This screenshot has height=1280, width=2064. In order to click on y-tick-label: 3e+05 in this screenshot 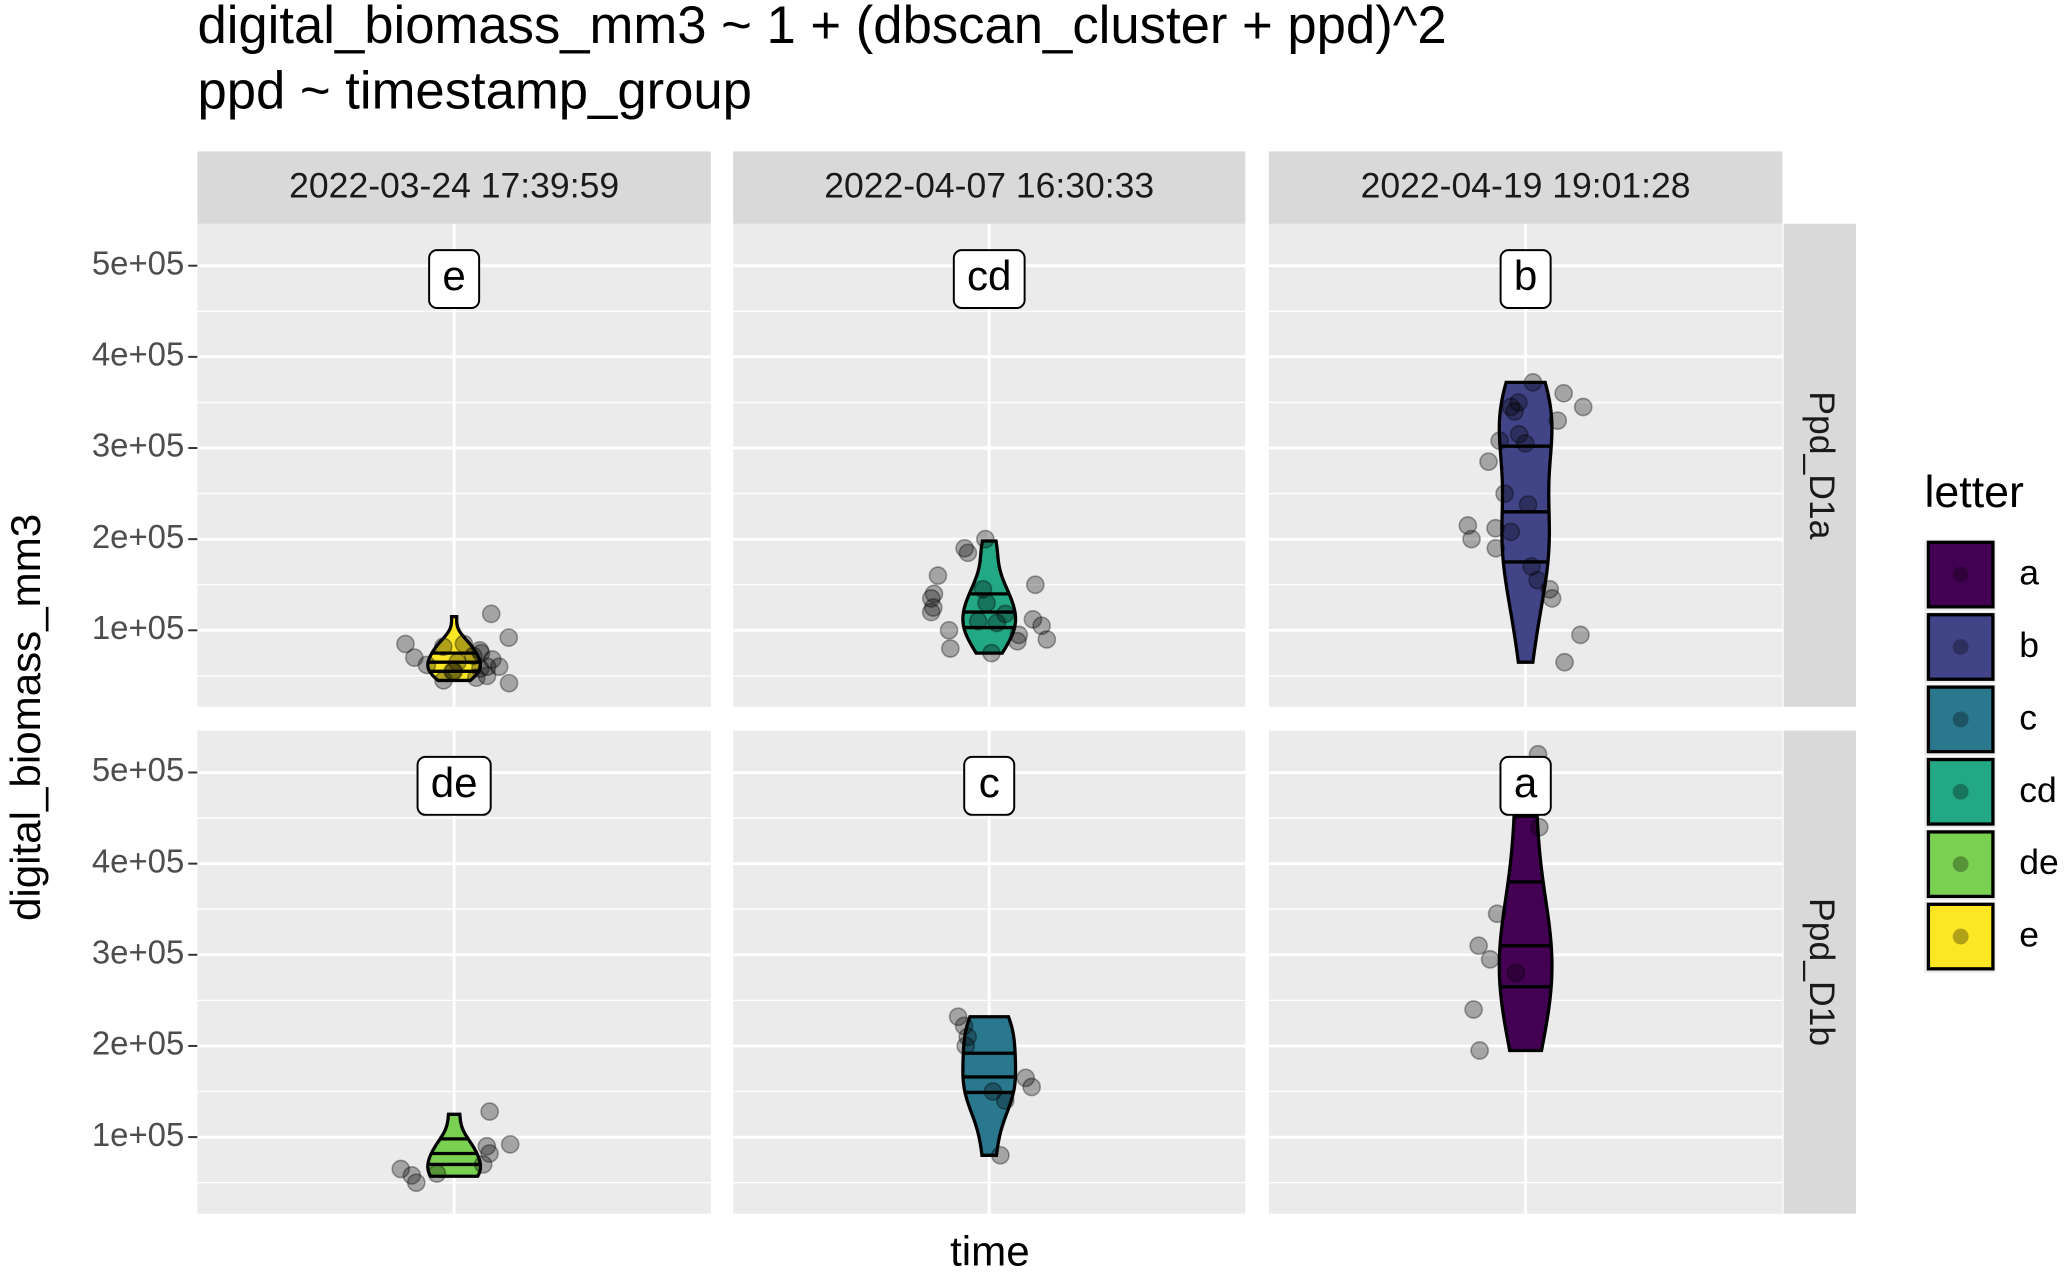, I will do `click(138, 445)`.